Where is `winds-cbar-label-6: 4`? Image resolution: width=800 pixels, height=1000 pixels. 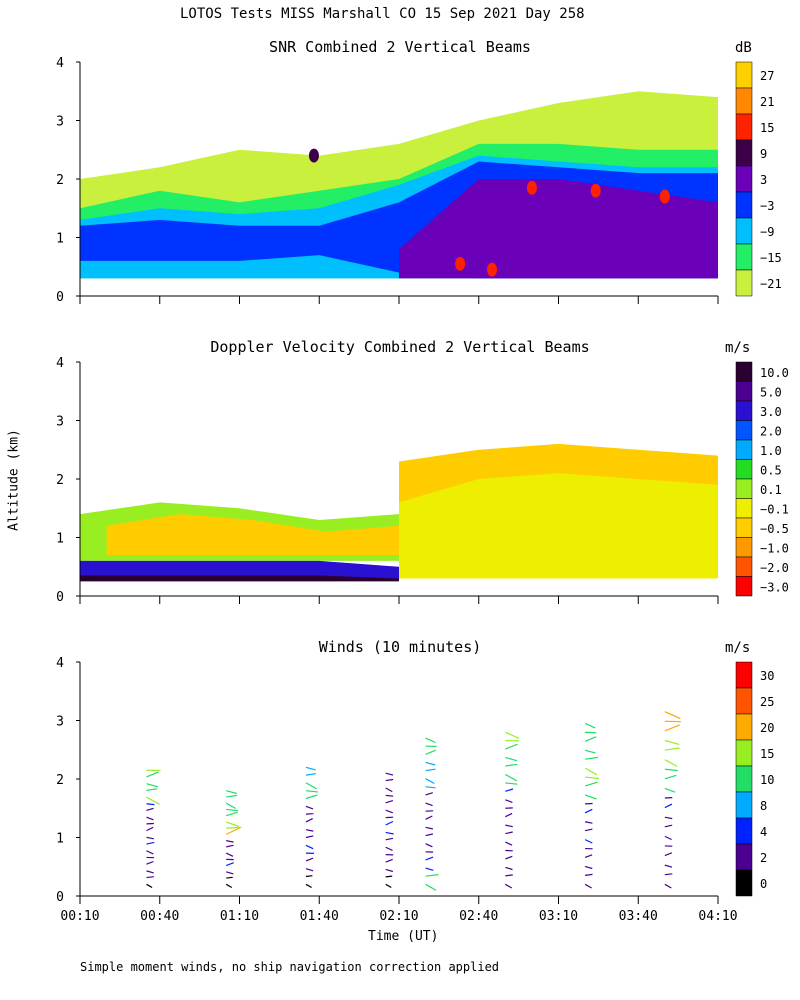 winds-cbar-label-6: 4 is located at coordinates (763, 832).